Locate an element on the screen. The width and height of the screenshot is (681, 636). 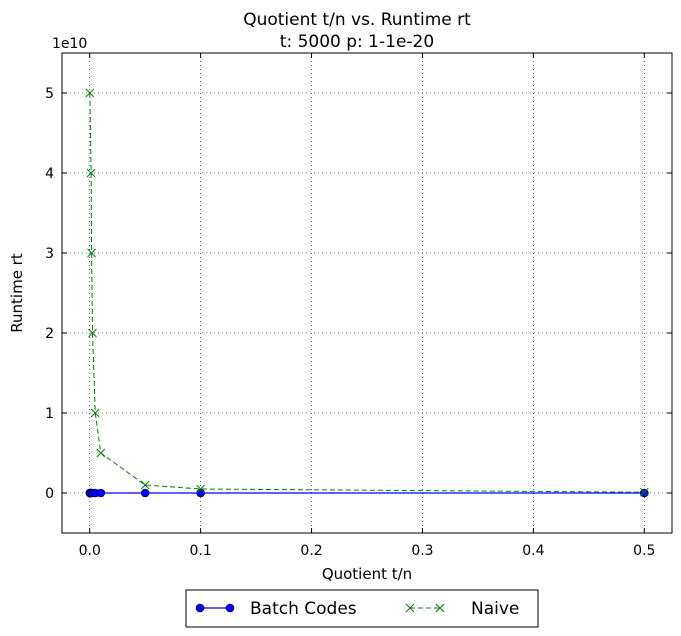
x-tick-label: 0.2 is located at coordinates (311, 551).